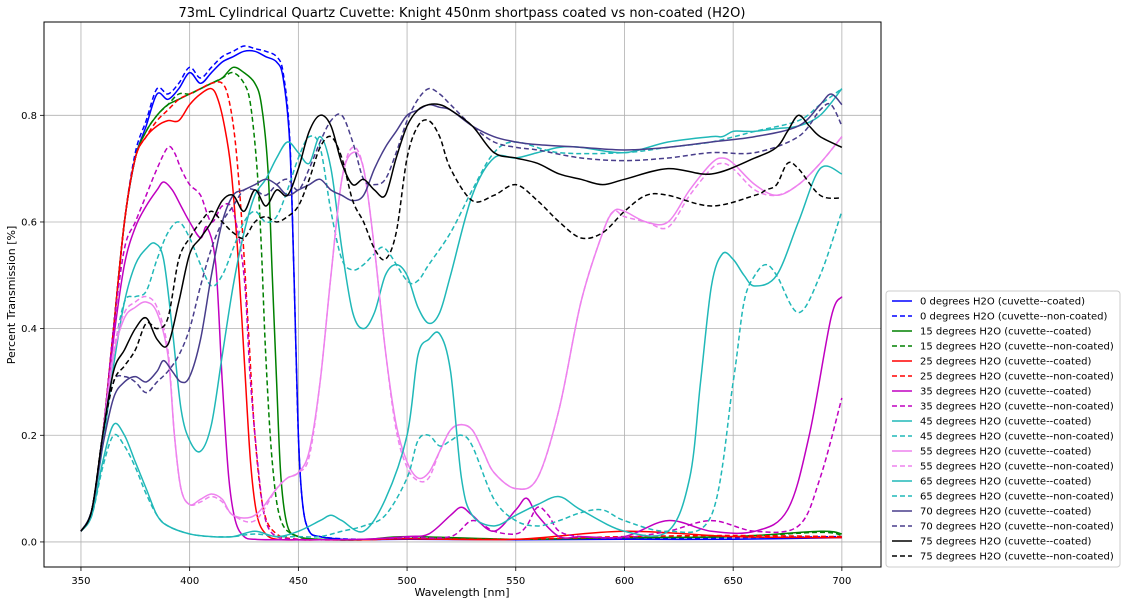  What do you see at coordinates (407, 581) in the screenshot?
I see `x-tick-label: 500` at bounding box center [407, 581].